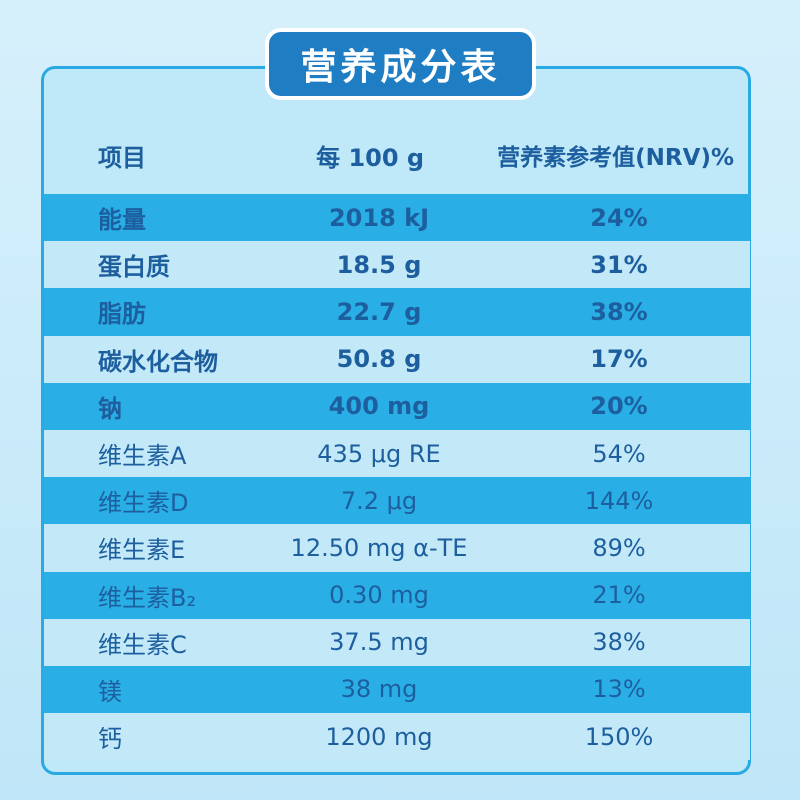 The width and height of the screenshot is (800, 800). Describe the element at coordinates (400, 64) in the screenshot. I see `page-title: 营养成分表` at that location.